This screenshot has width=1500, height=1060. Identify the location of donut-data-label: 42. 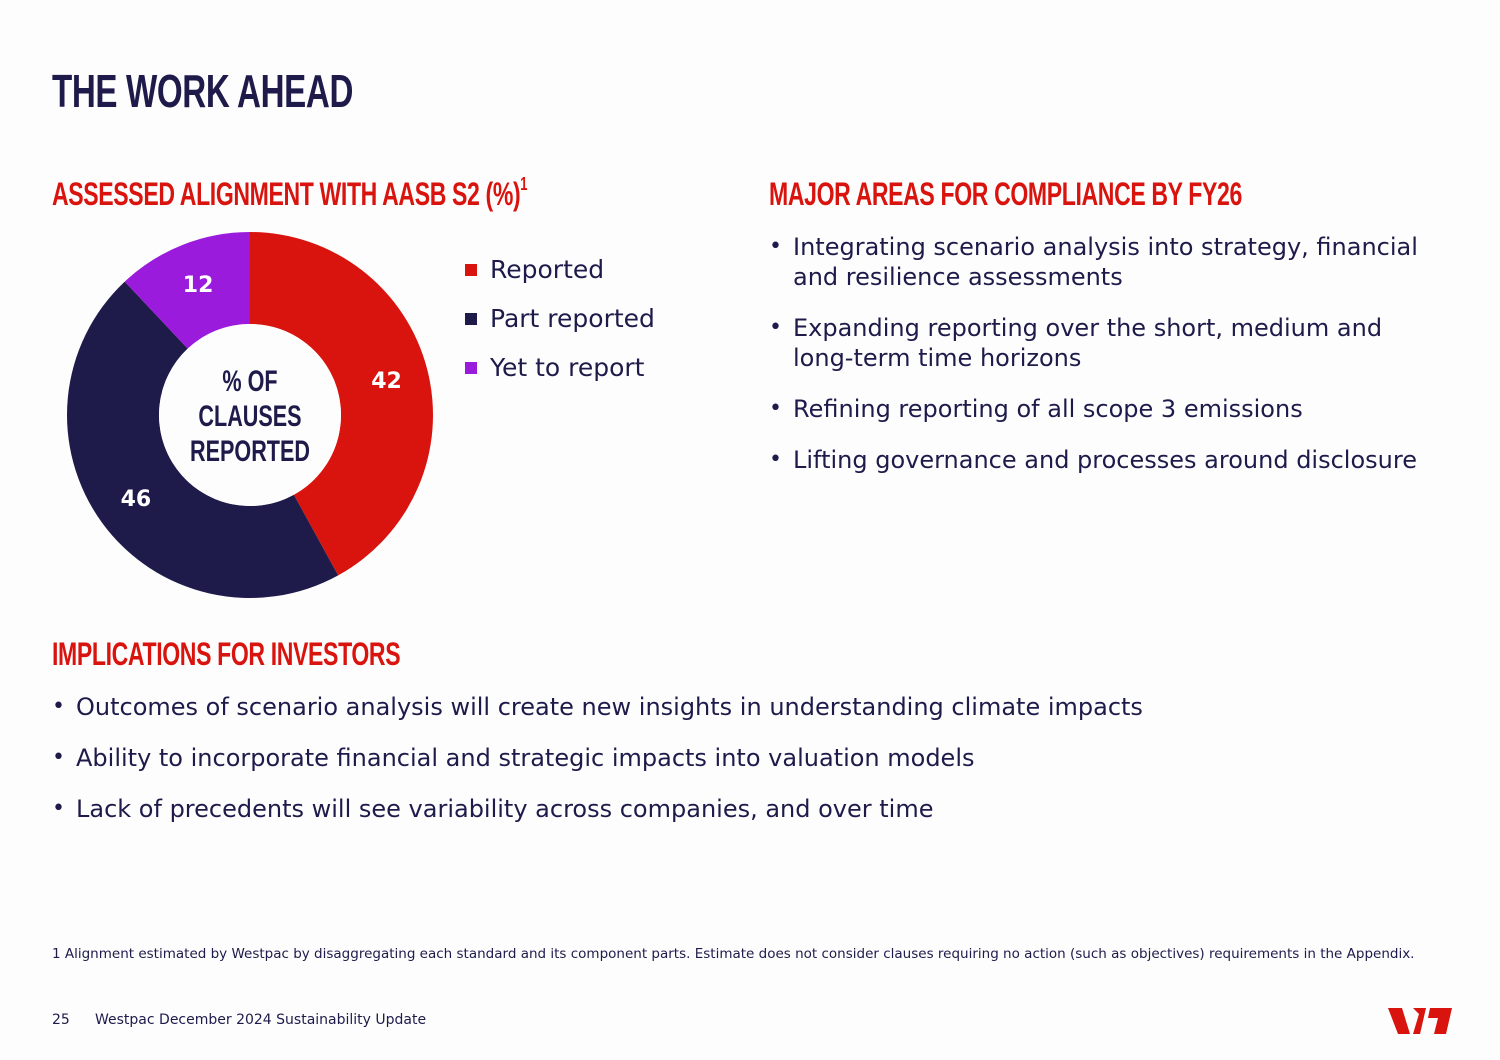
(386, 381).